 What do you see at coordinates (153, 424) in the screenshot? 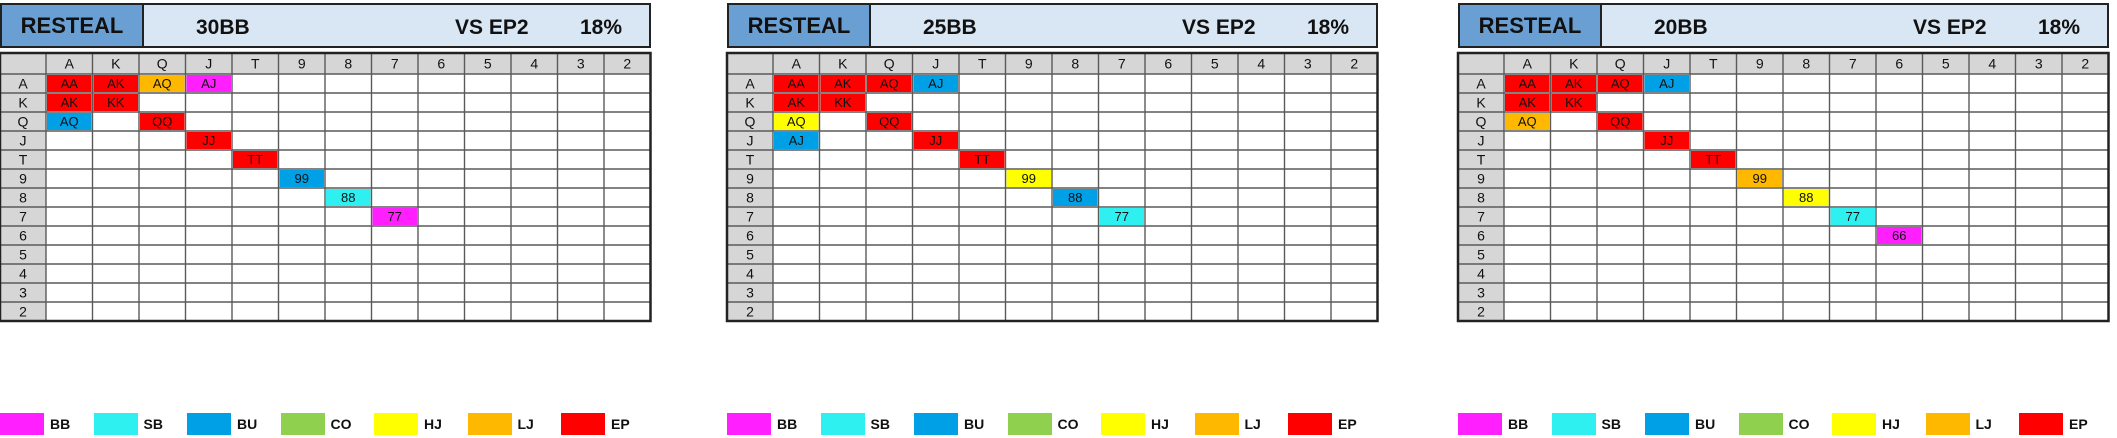
I see `legend-label: SB` at bounding box center [153, 424].